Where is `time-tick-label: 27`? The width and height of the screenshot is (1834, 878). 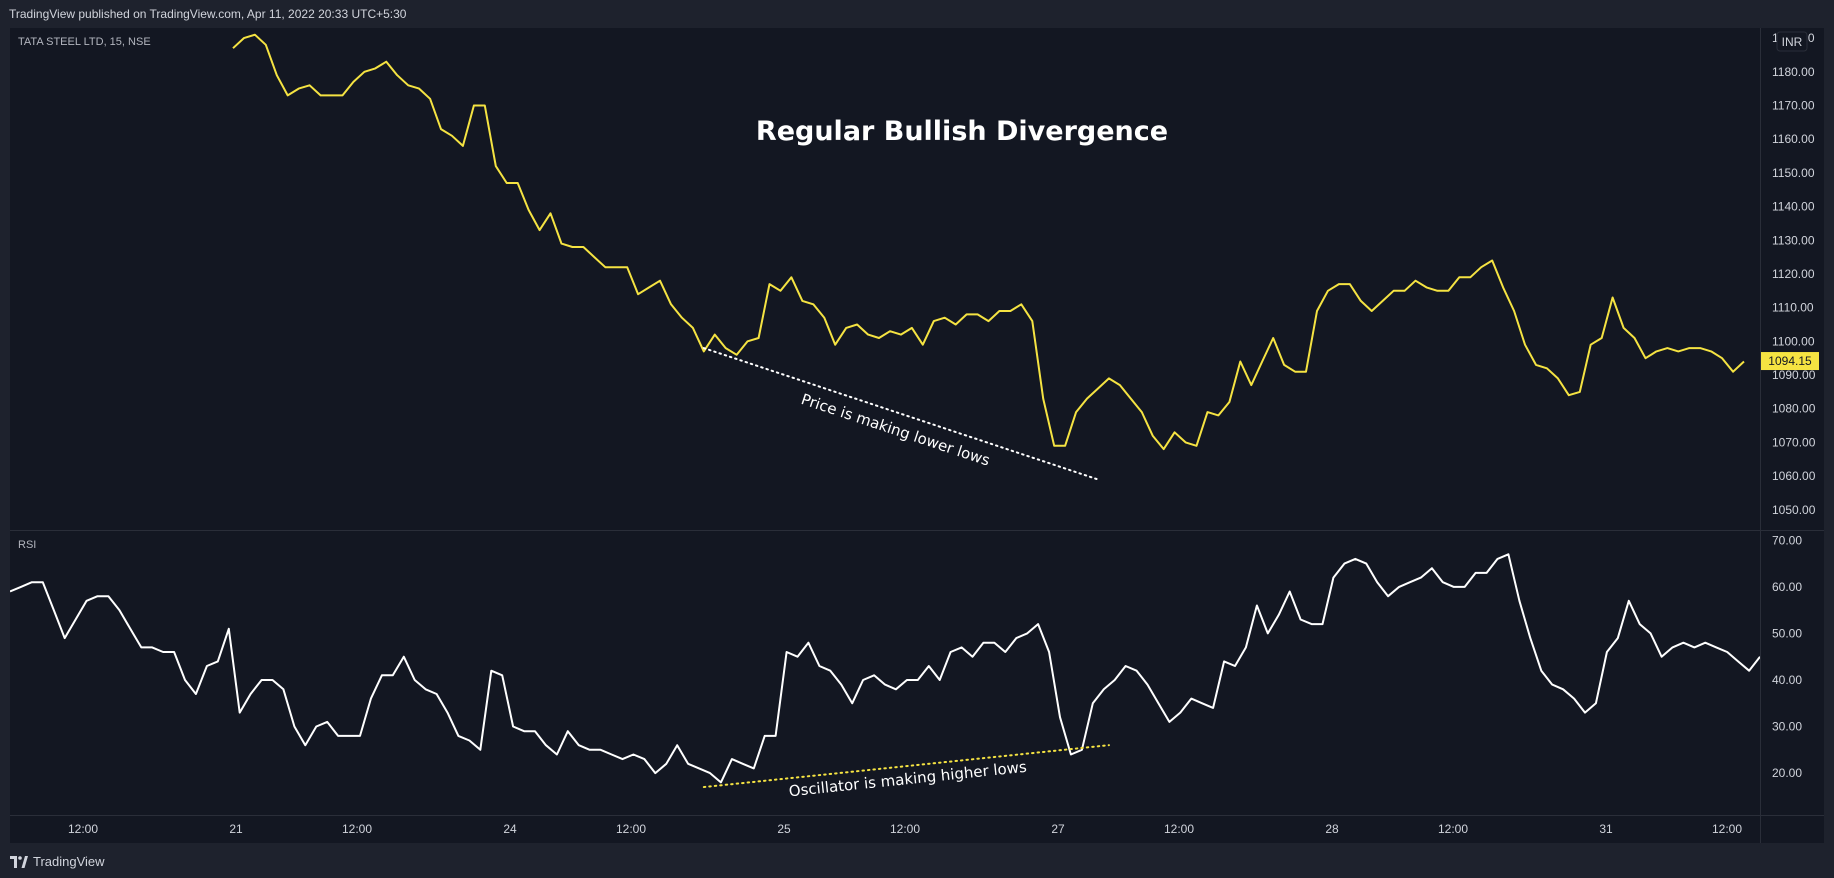
time-tick-label: 27 is located at coordinates (1058, 829).